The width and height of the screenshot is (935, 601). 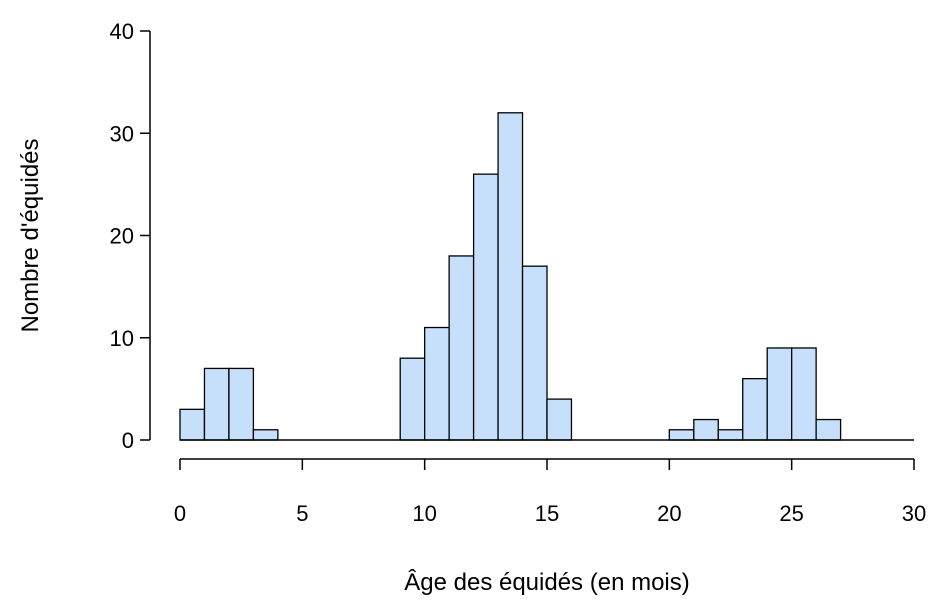 I want to click on y-axis: 0 10 20 30 40, so click(x=130, y=236).